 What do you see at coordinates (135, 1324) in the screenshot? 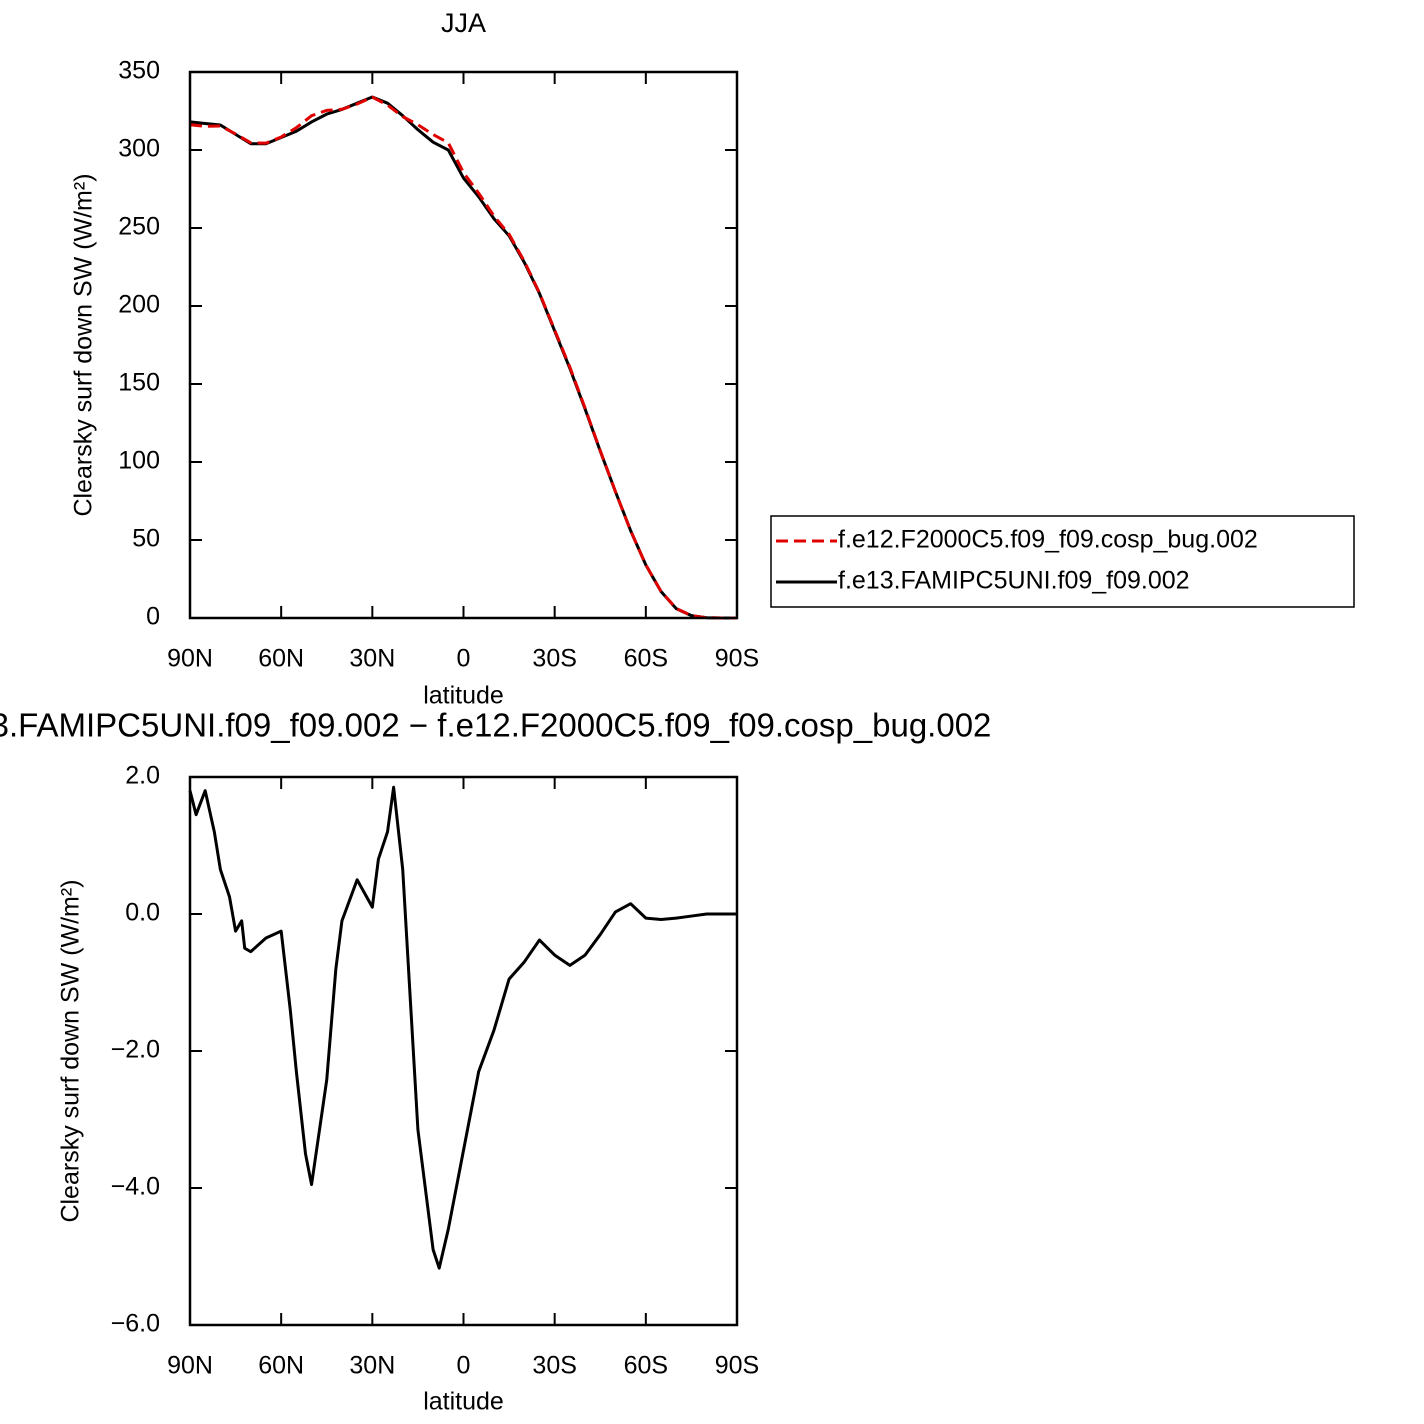
I see `y-tick-label: −6.0` at bounding box center [135, 1324].